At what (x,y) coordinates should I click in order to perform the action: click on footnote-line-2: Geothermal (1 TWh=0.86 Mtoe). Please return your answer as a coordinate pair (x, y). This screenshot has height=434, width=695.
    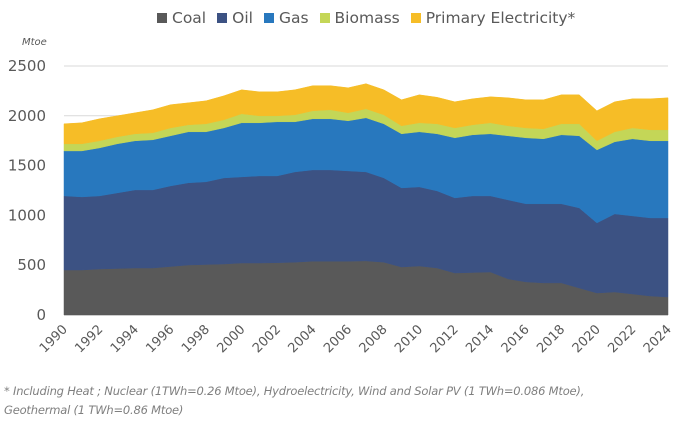
    Looking at the image, I should click on (94, 410).